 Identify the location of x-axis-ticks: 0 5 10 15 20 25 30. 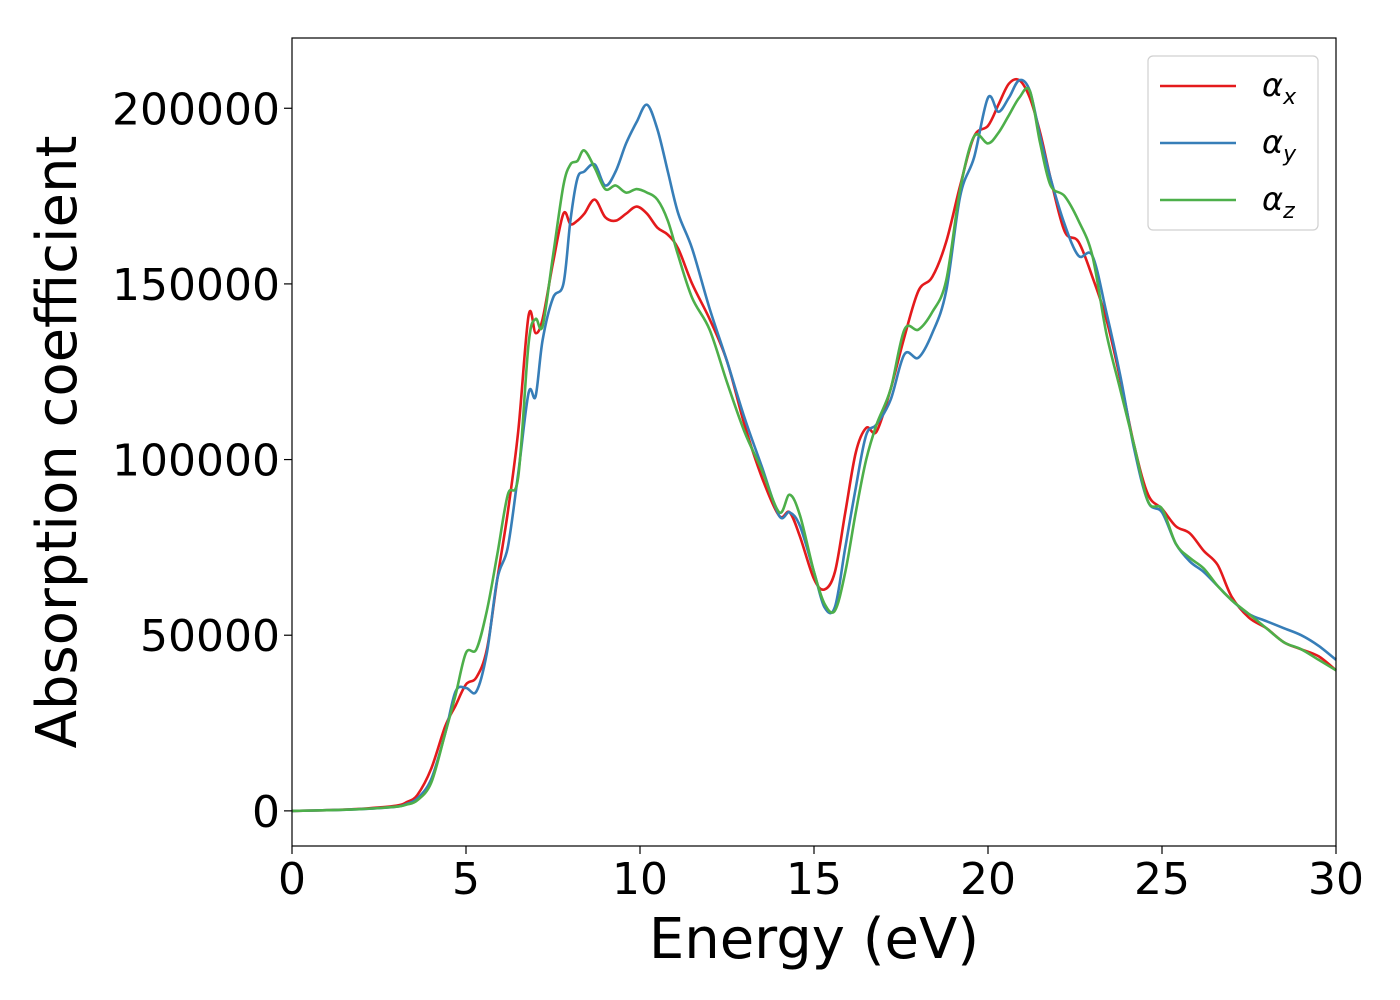
(821, 875).